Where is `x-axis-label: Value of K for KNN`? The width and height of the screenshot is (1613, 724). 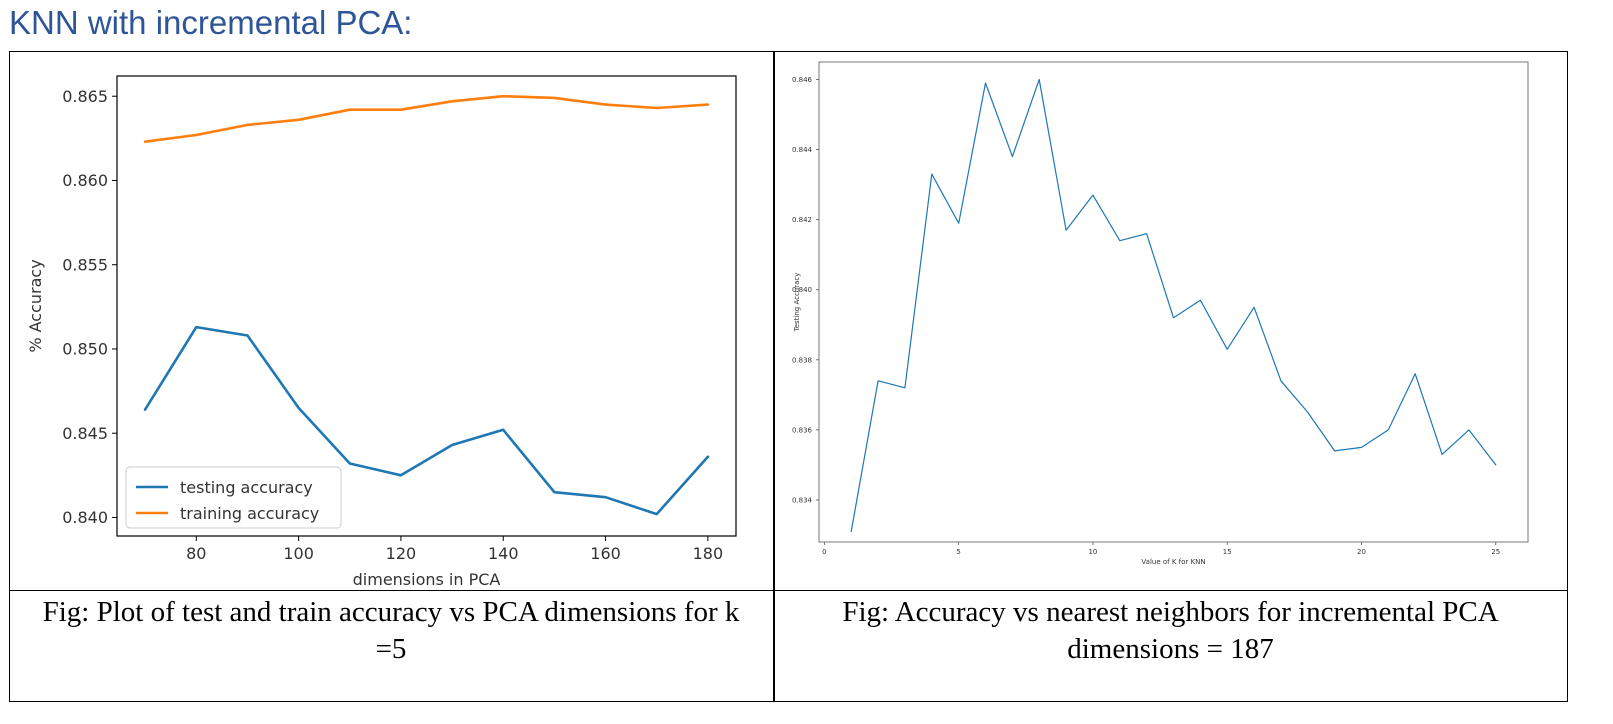
x-axis-label: Value of K for KNN is located at coordinates (1173, 562).